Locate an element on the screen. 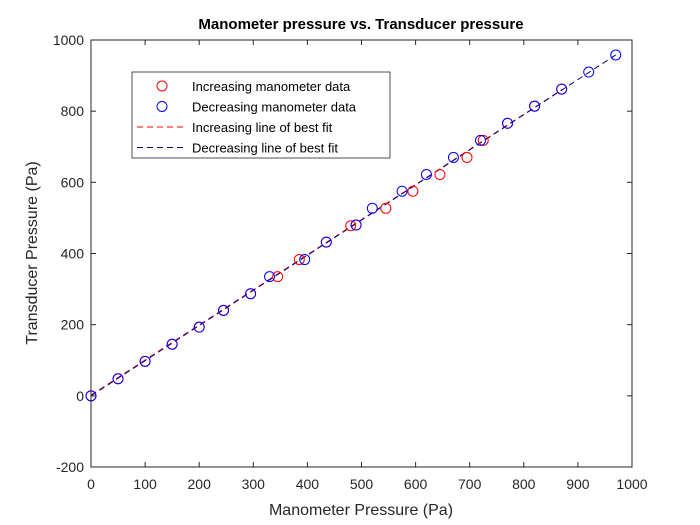 The height and width of the screenshot is (525, 700). legend-box is located at coordinates (261, 115).